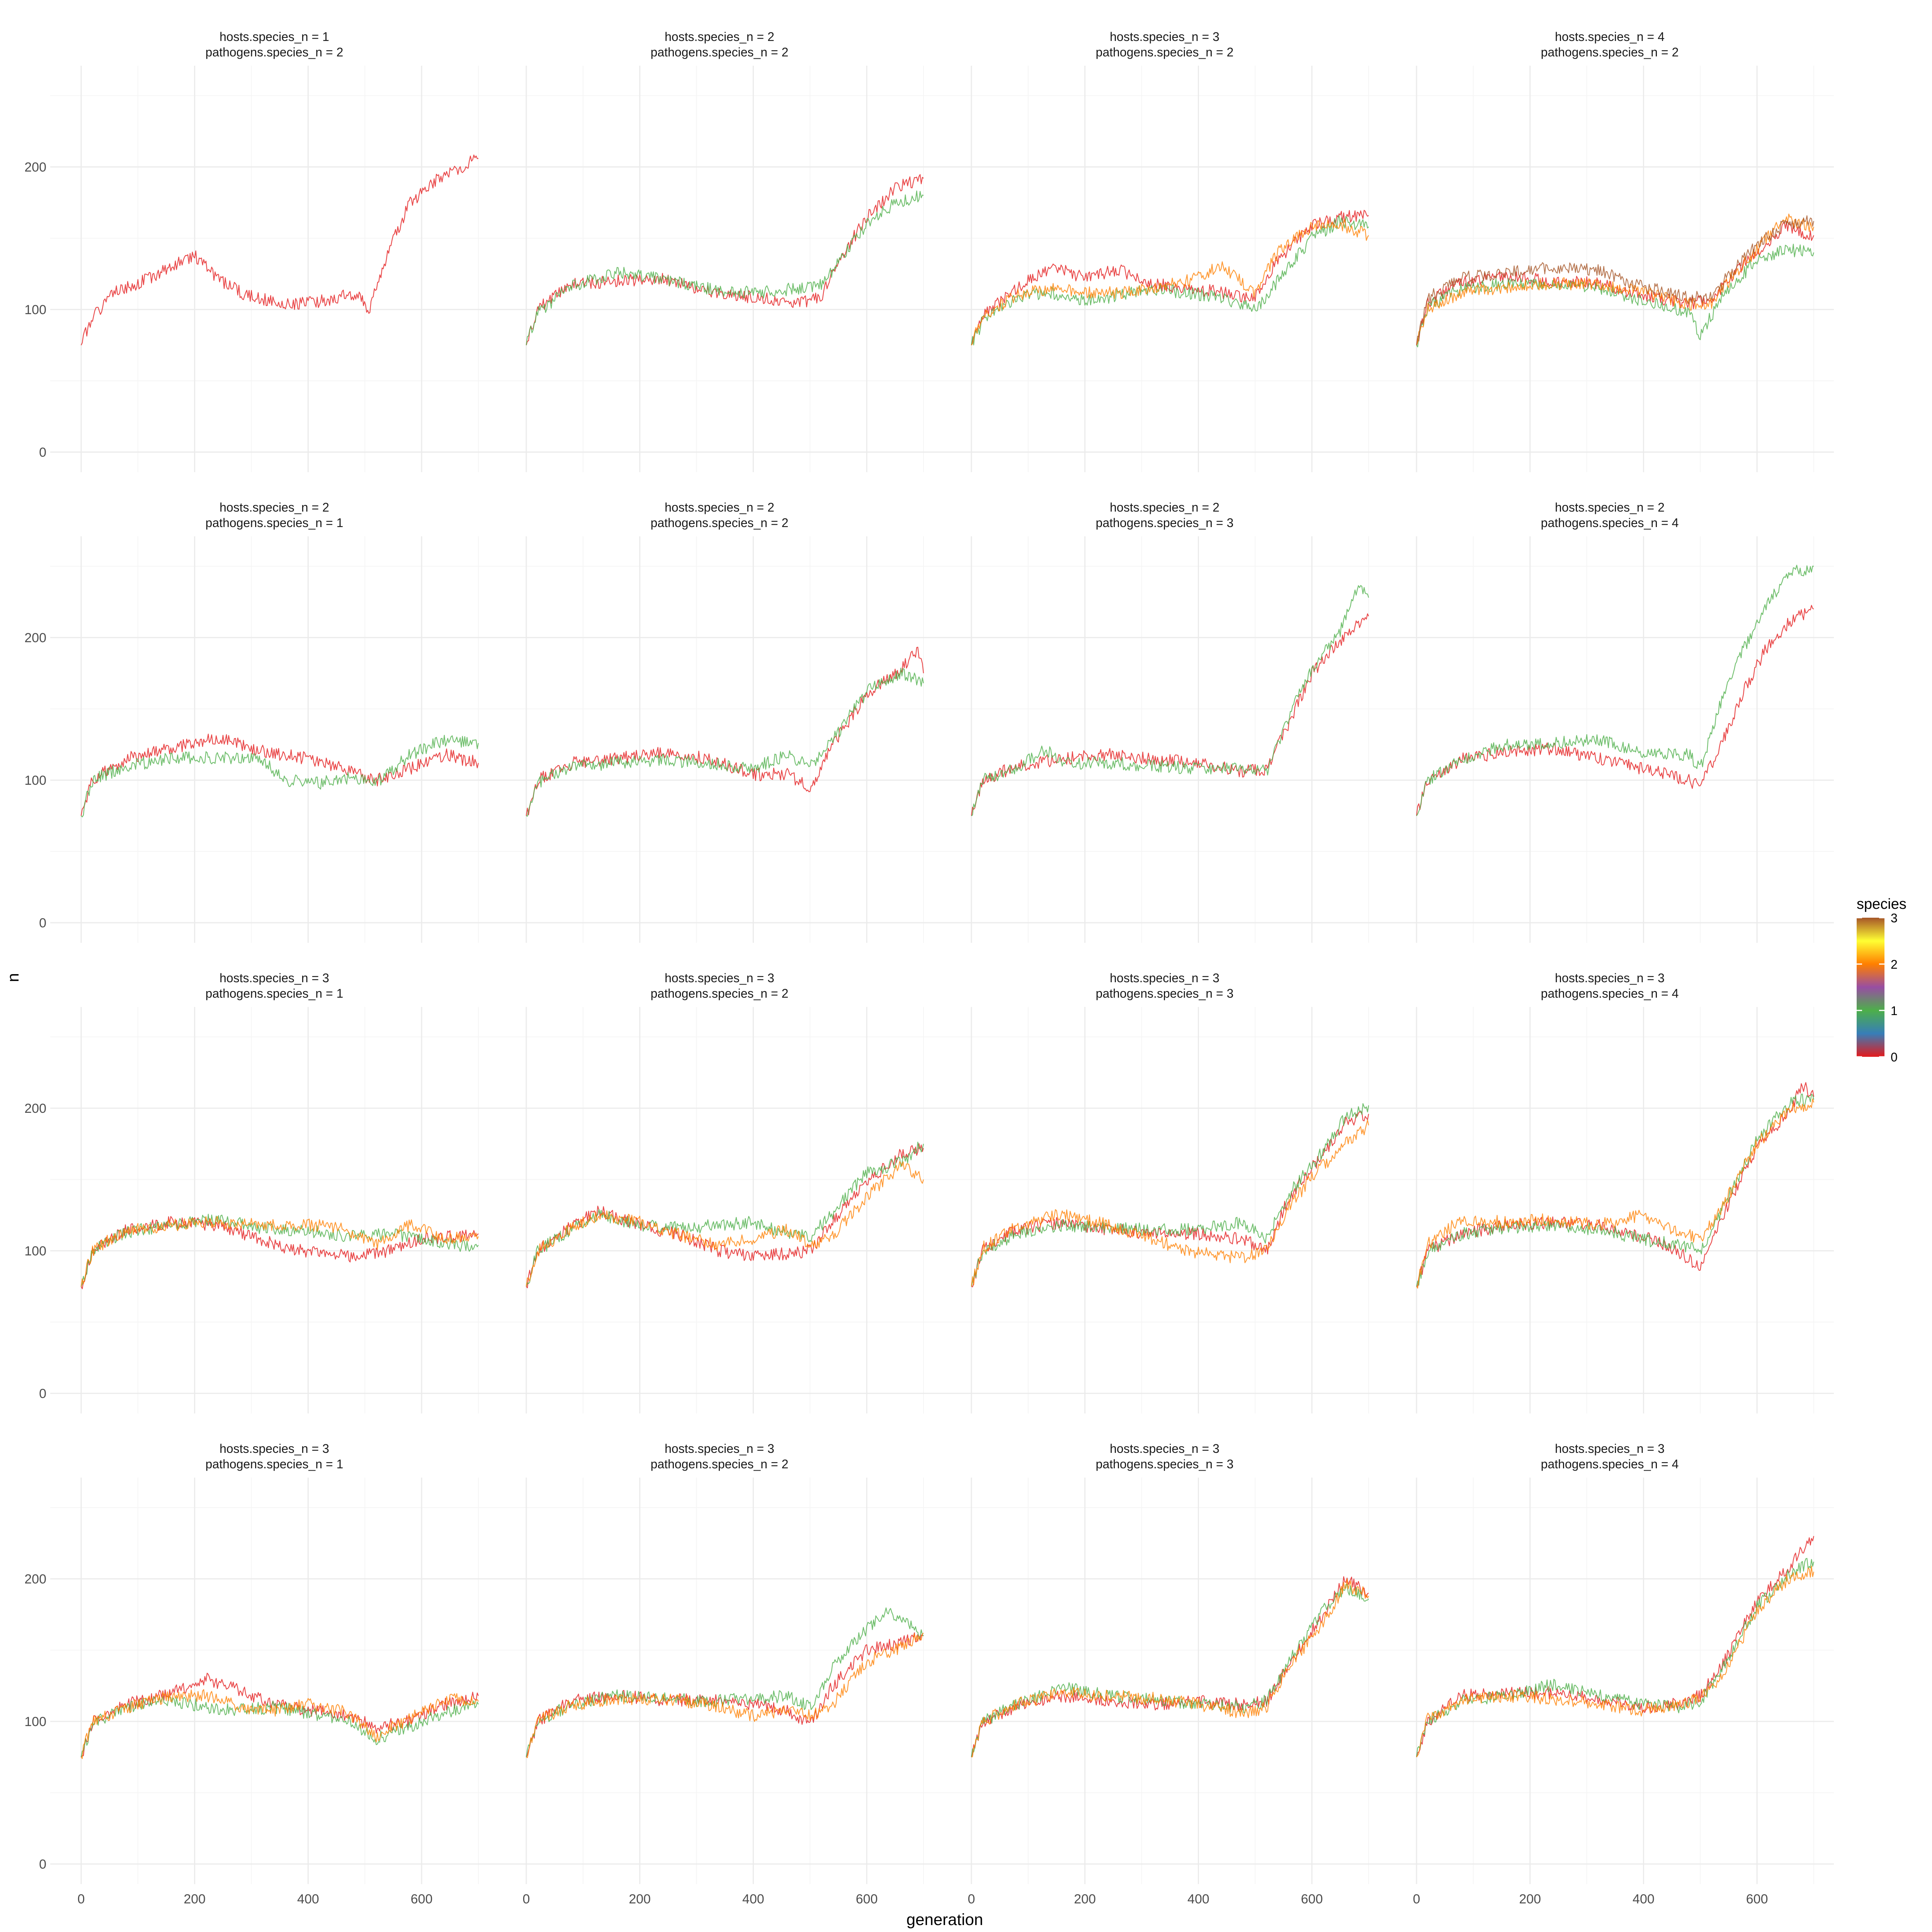  Describe the element at coordinates (1882, 904) in the screenshot. I see `legend-title: species` at that location.